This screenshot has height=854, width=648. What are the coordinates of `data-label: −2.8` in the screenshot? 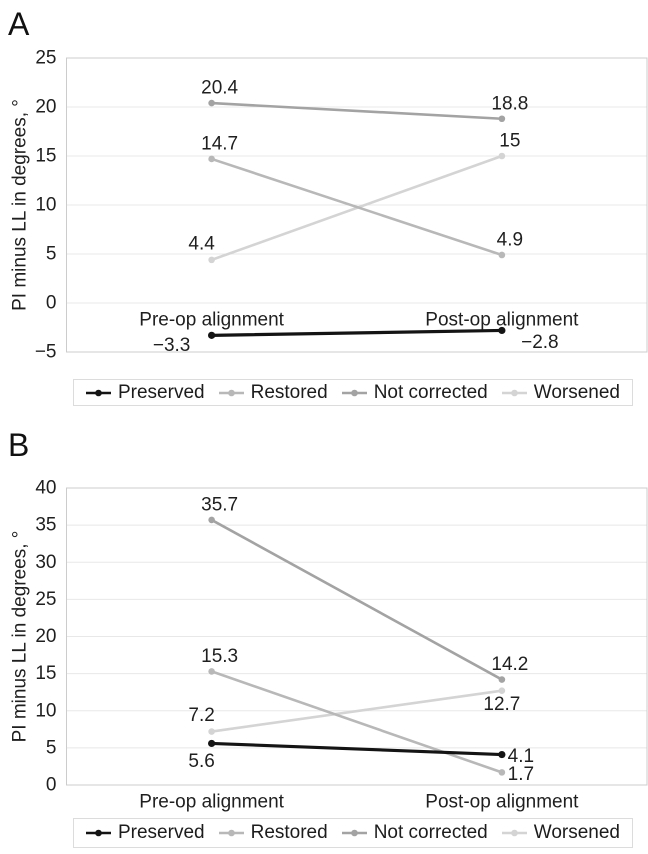 It's located at (540, 342).